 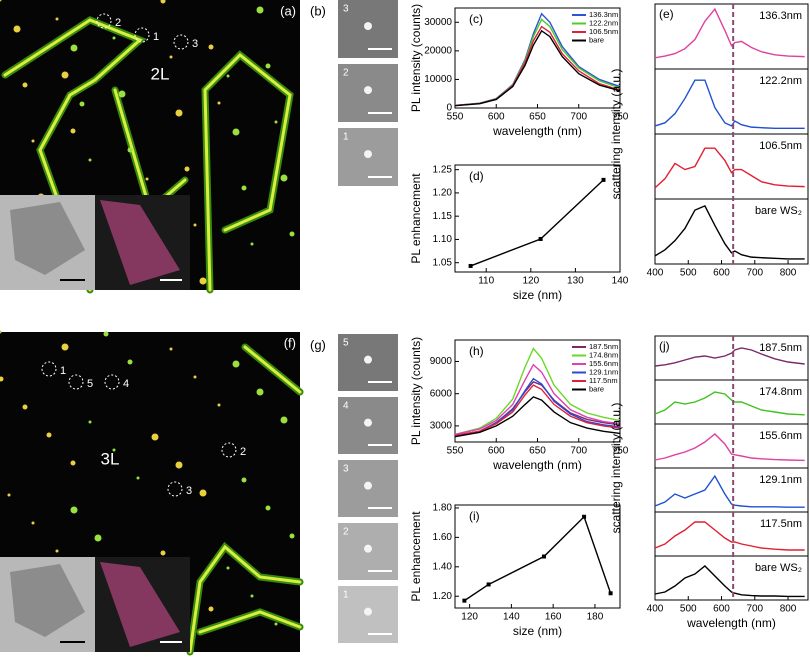 I want to click on layer-label: 3L, so click(x=110, y=458).